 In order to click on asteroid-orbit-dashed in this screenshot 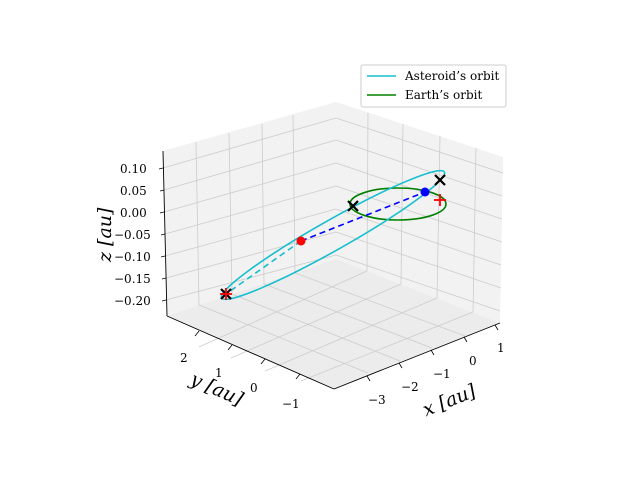, I will do `click(263, 267)`.